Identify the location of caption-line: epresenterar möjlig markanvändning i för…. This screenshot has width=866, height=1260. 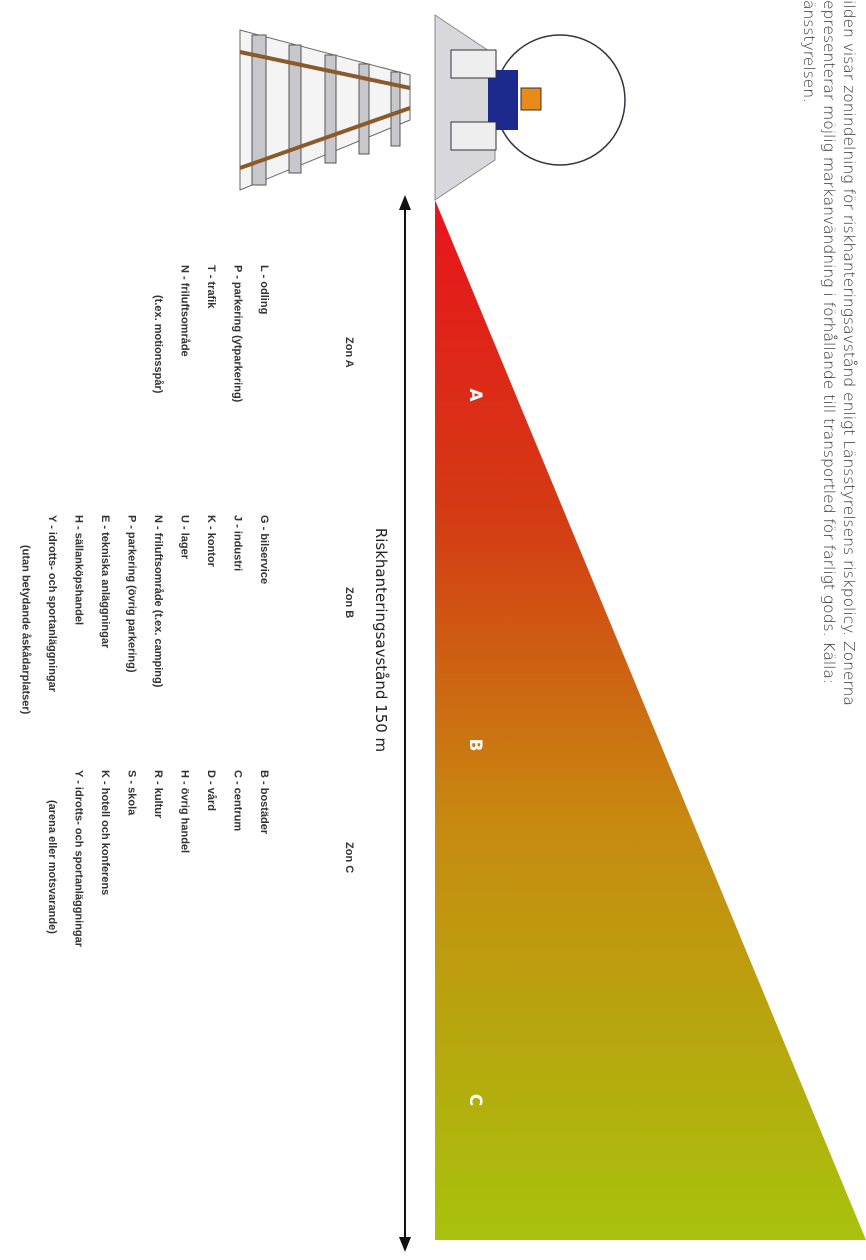
(829, 342).